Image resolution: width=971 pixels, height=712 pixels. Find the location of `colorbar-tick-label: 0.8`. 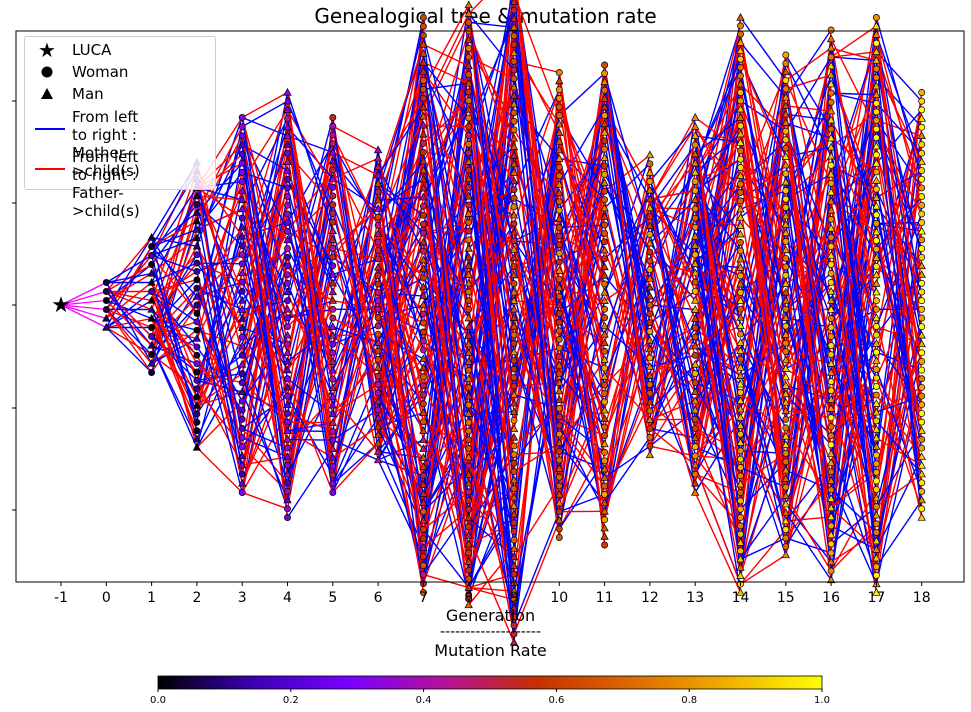

colorbar-tick-label: 0.8 is located at coordinates (689, 700).